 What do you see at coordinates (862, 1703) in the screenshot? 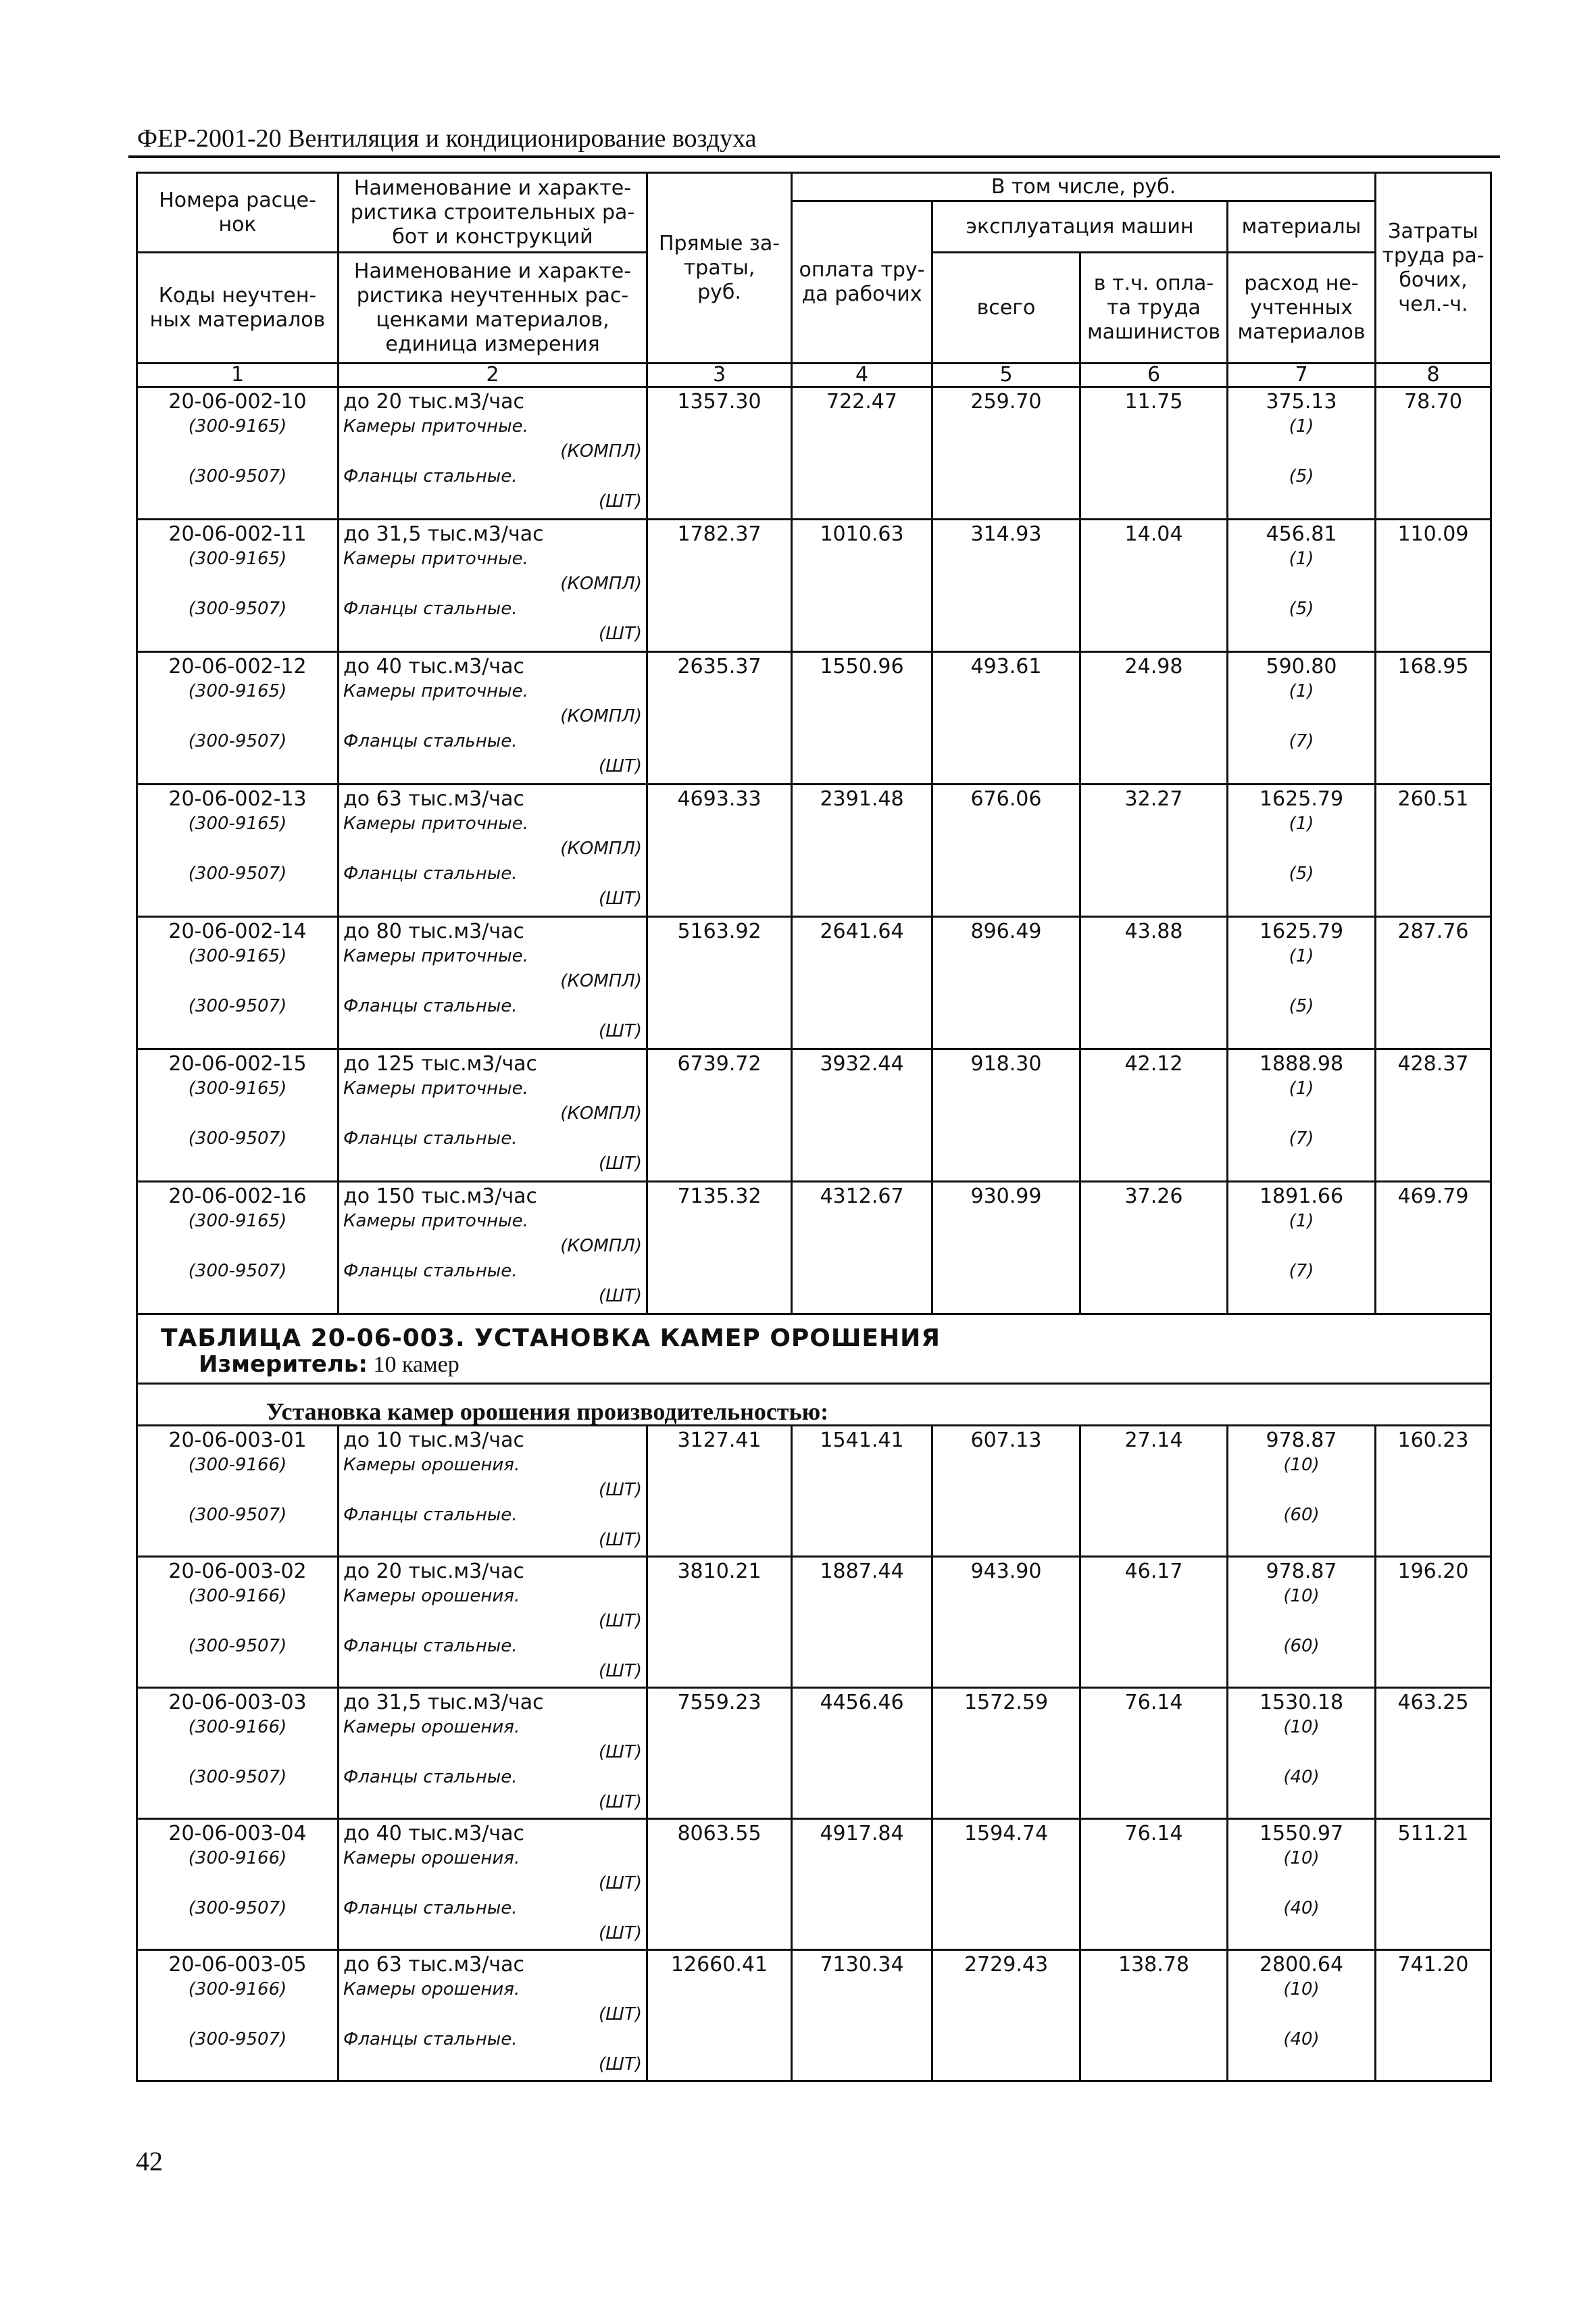
I see `worker-pay: 4456.46` at bounding box center [862, 1703].